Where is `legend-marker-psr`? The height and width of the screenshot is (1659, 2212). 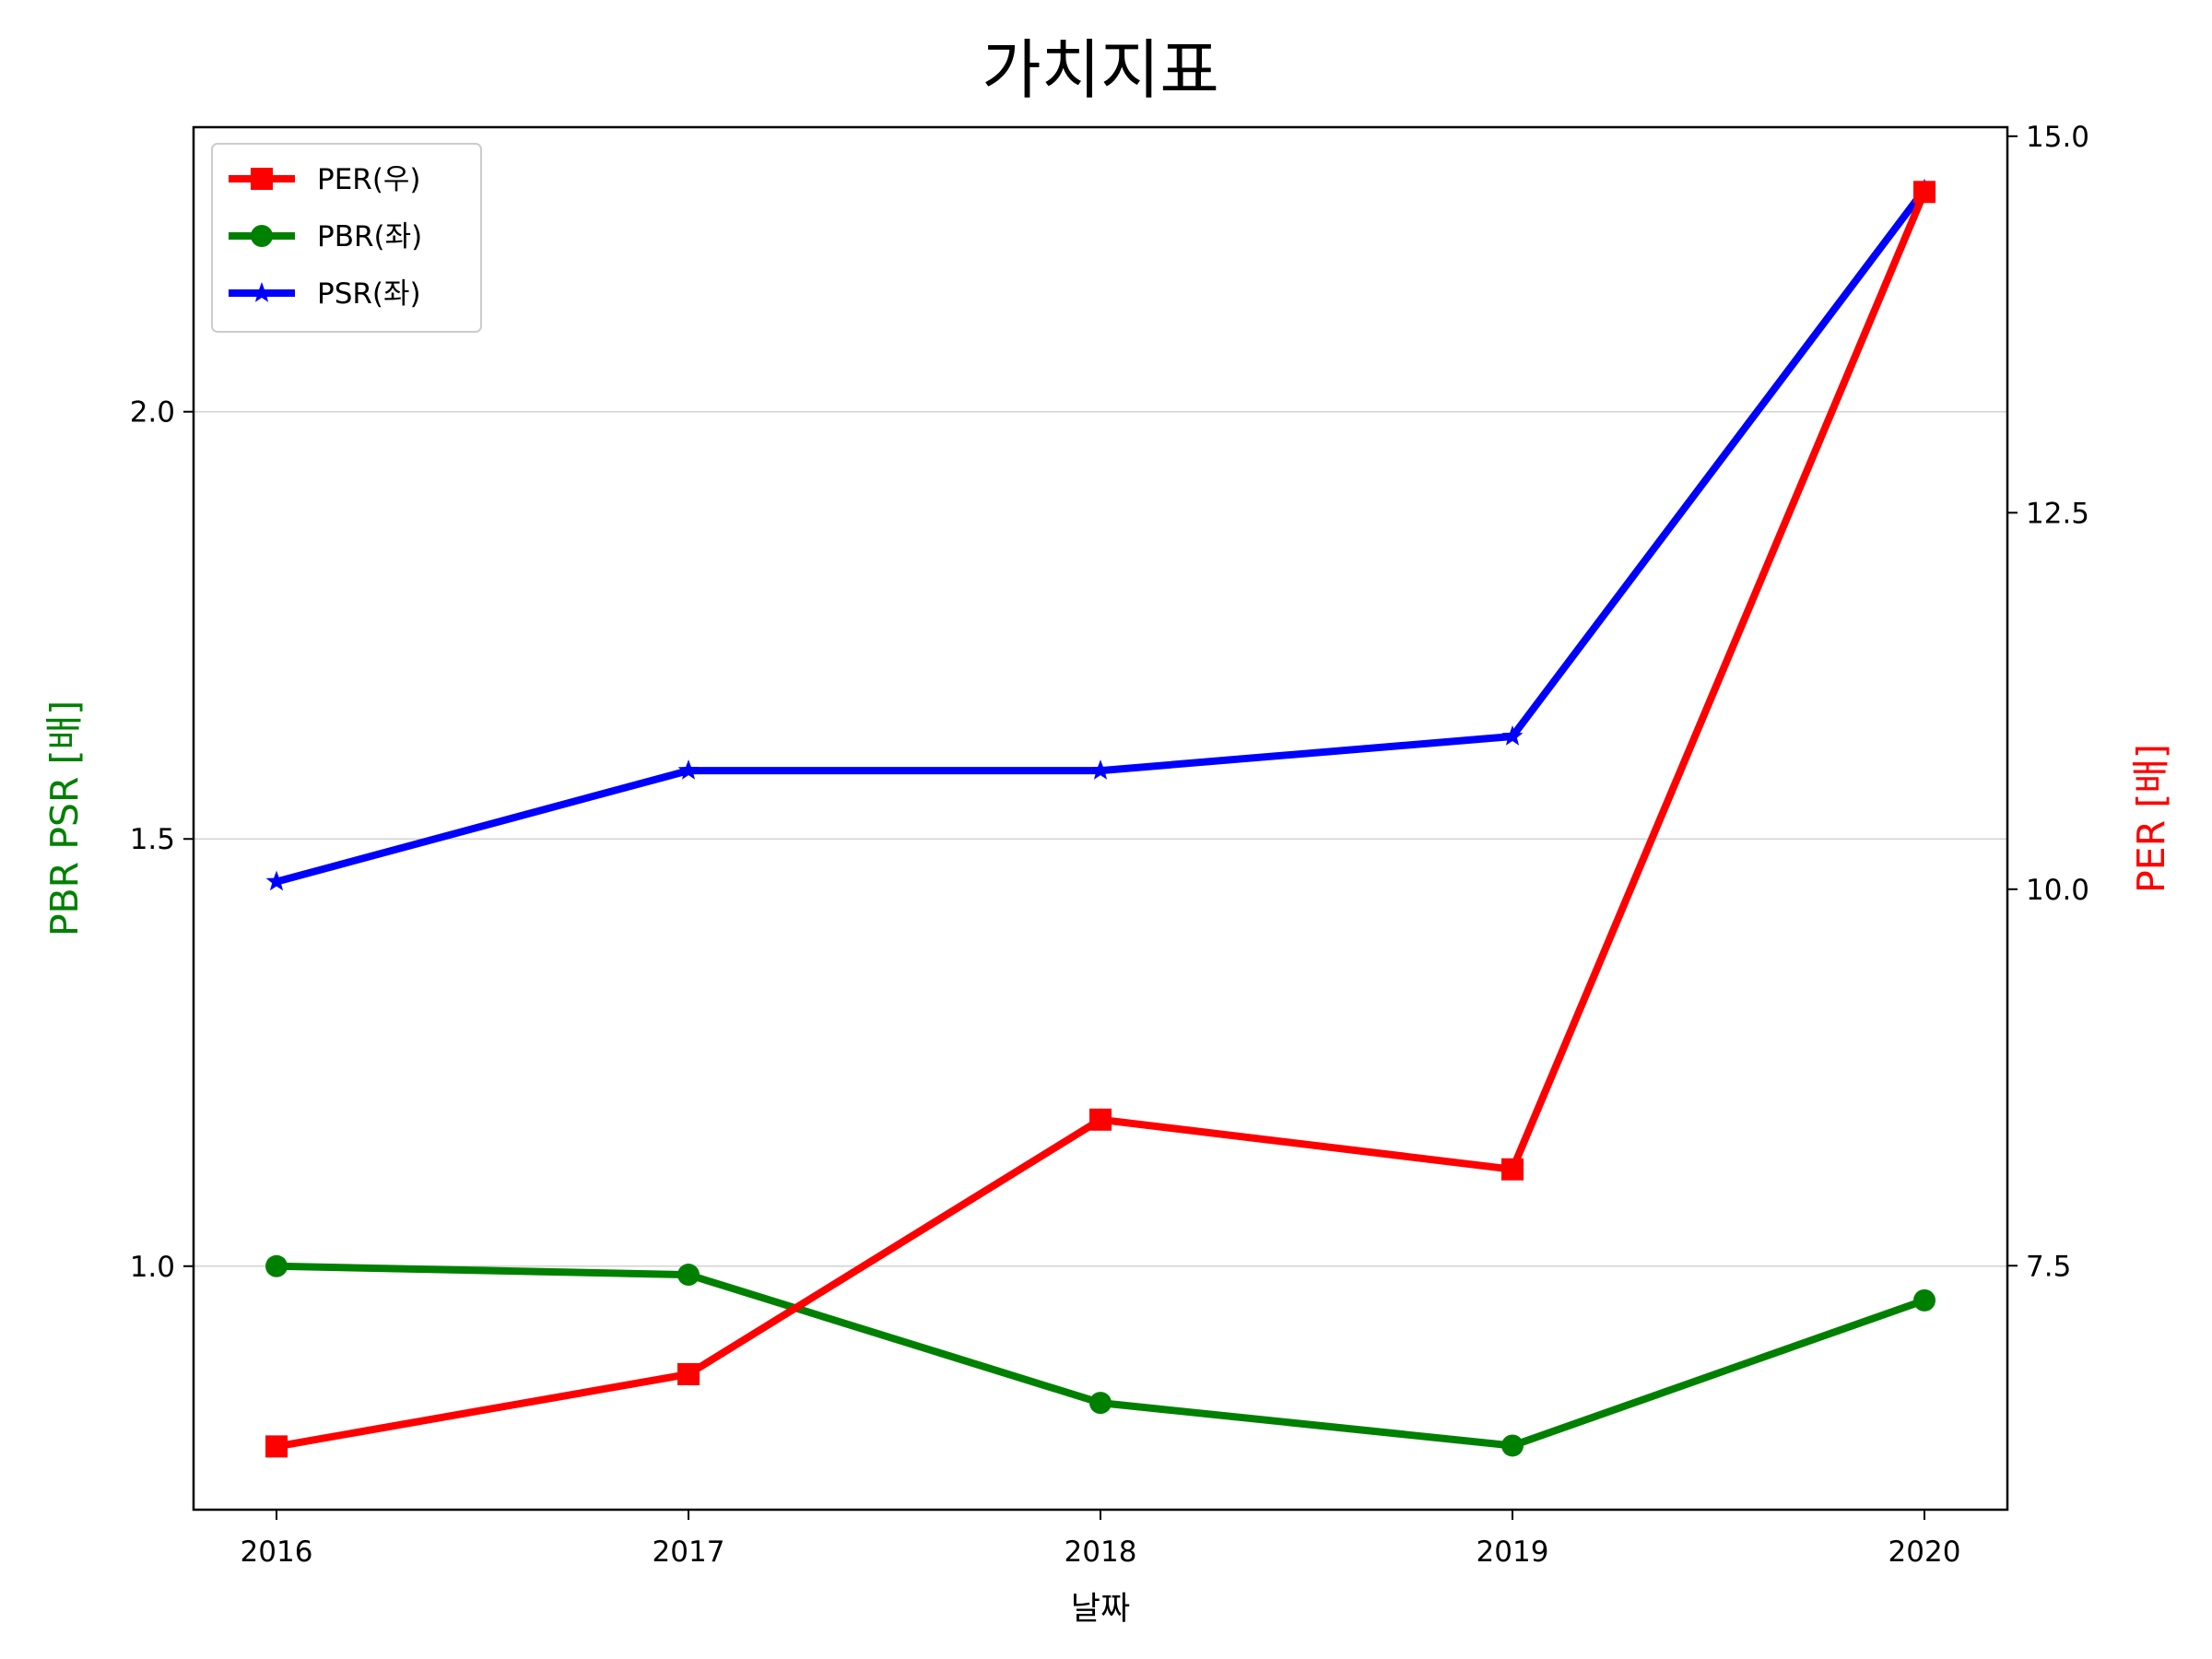
legend-marker-psr is located at coordinates (262, 292).